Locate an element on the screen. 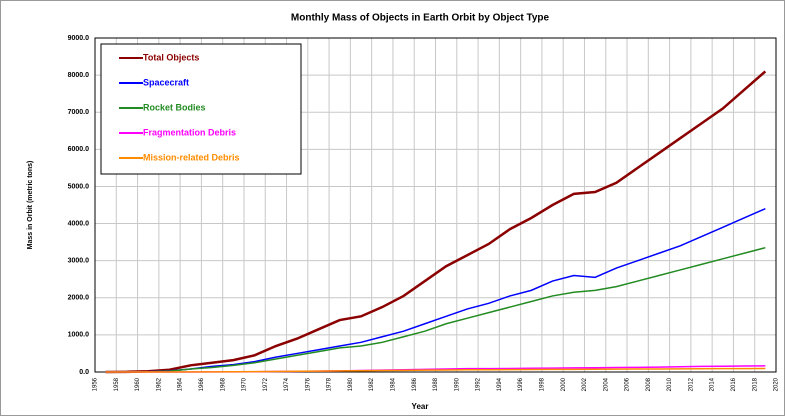  x-tick-label: 1968 is located at coordinates (223, 384).